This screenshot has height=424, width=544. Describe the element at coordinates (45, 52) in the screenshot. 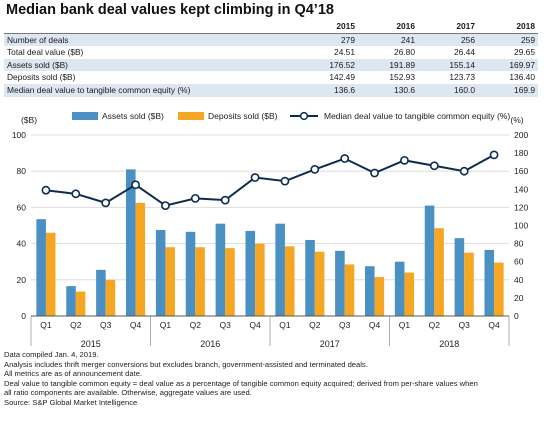

I see `row-label: Total deal value ($B)` at that location.